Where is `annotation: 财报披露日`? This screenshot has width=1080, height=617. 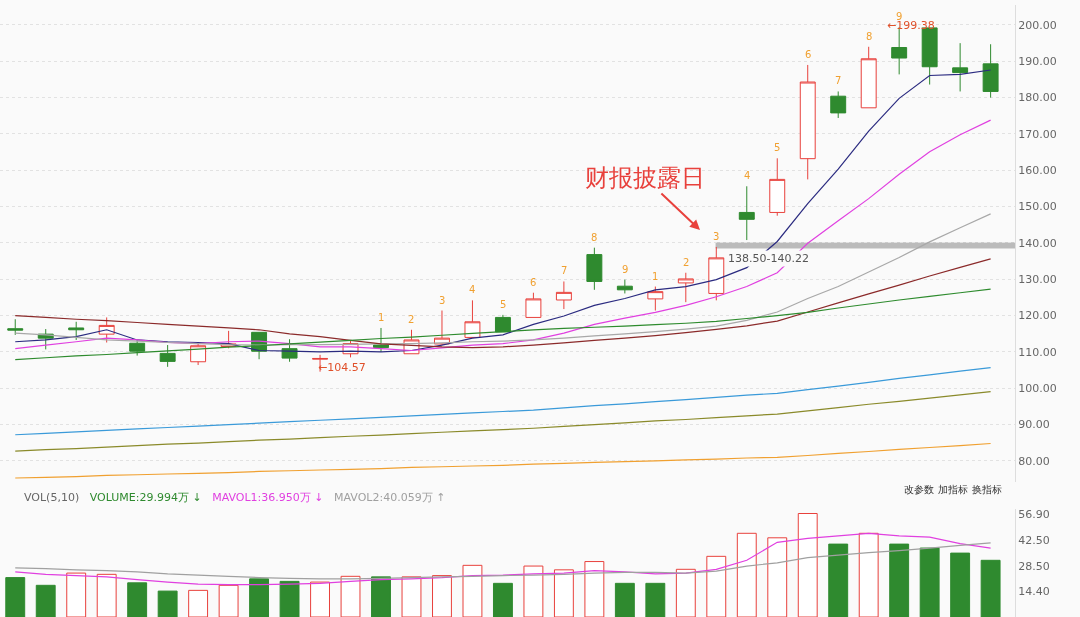
annotation: 财报披露日 is located at coordinates (645, 178).